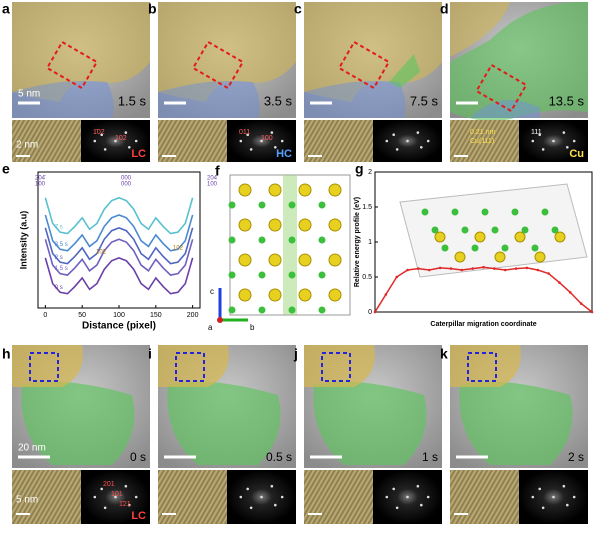 The width and height of the screenshot is (600, 546). What do you see at coordinates (138, 516) in the screenshot?
I see `label: LC` at bounding box center [138, 516].